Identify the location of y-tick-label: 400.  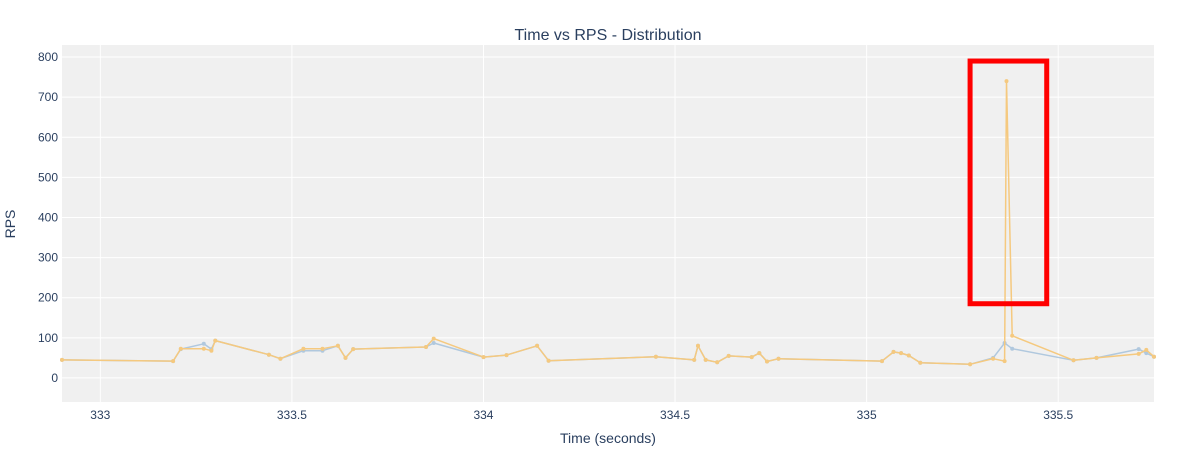
(48, 217).